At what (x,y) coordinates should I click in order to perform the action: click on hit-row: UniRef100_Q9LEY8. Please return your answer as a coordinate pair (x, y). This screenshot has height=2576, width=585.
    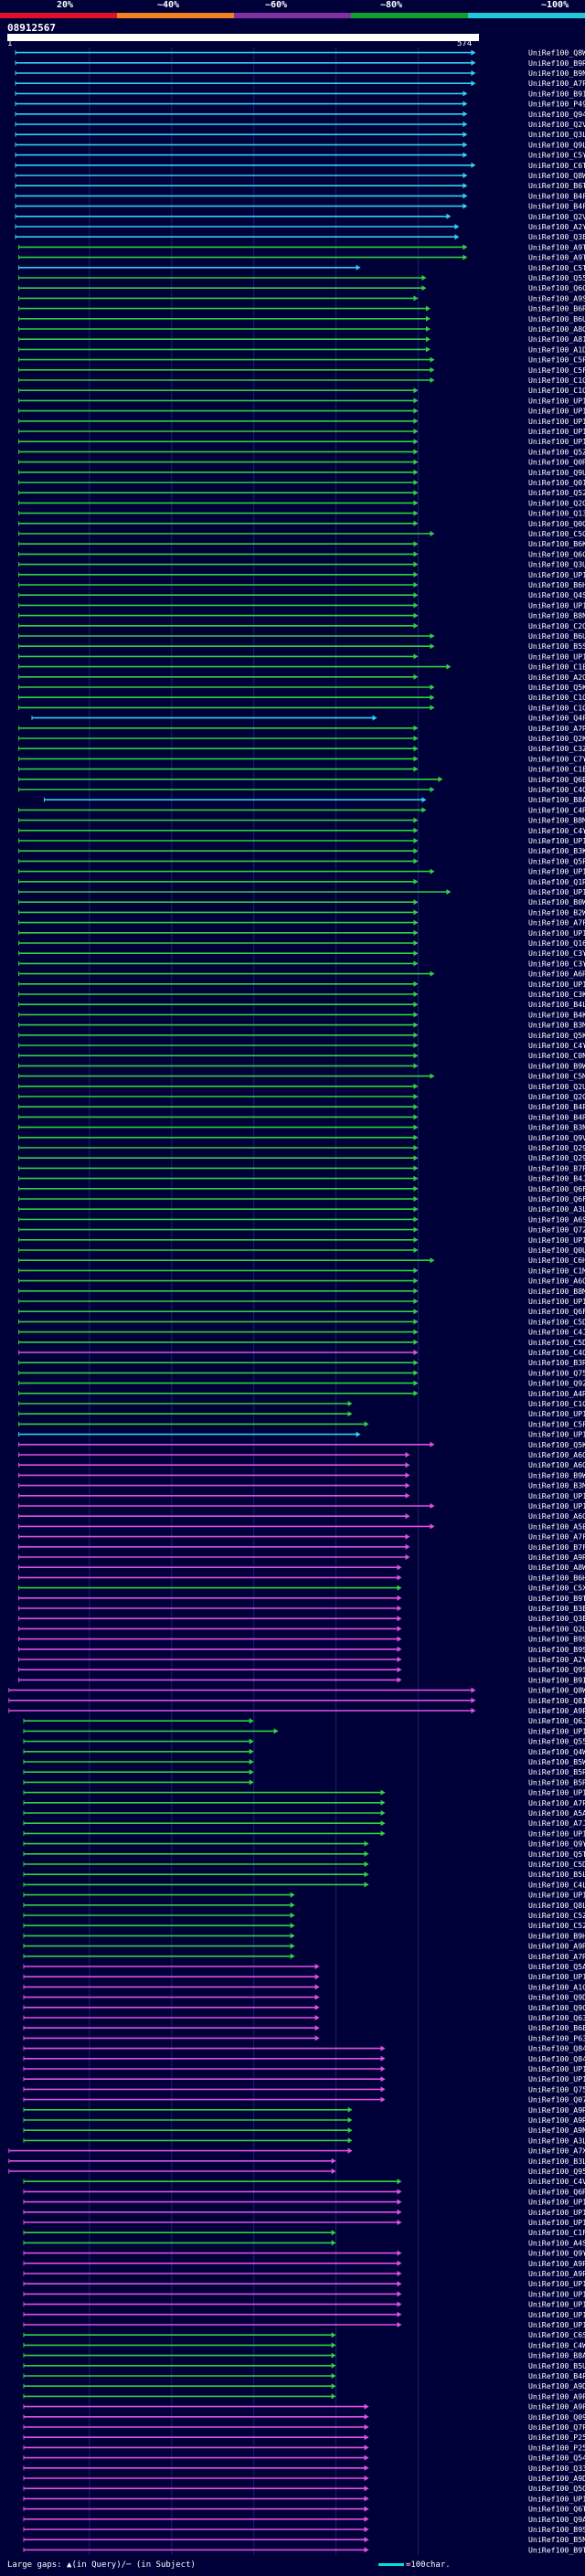
    Looking at the image, I should click on (300, 144).